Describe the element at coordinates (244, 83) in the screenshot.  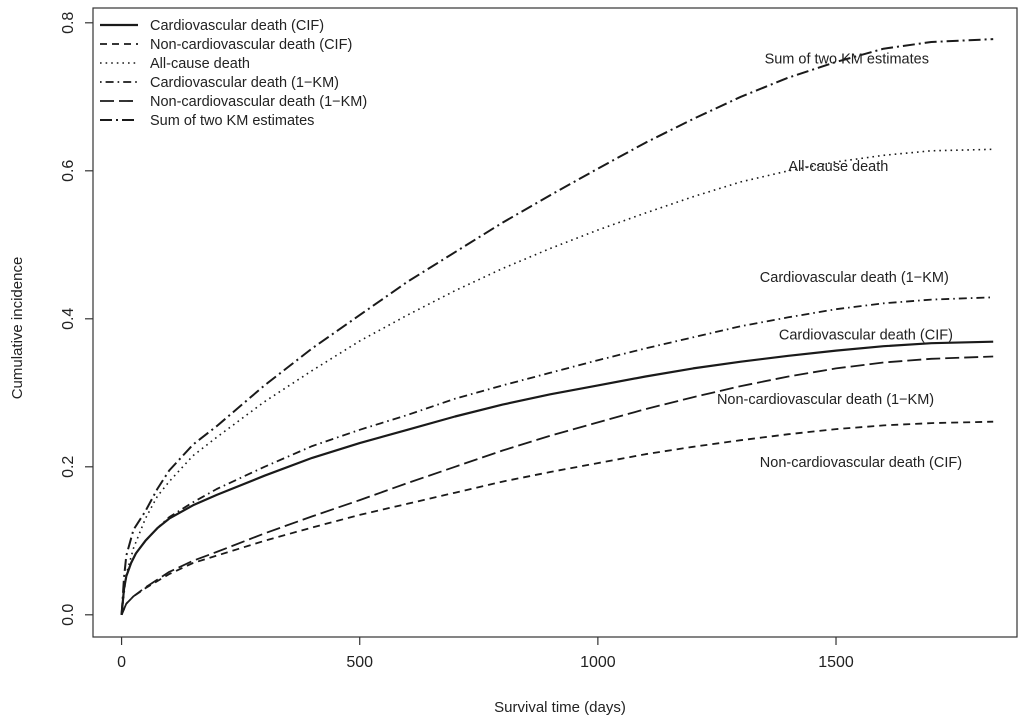
I see `legend-label-4: Cardiovascular death (1−KM)` at that location.